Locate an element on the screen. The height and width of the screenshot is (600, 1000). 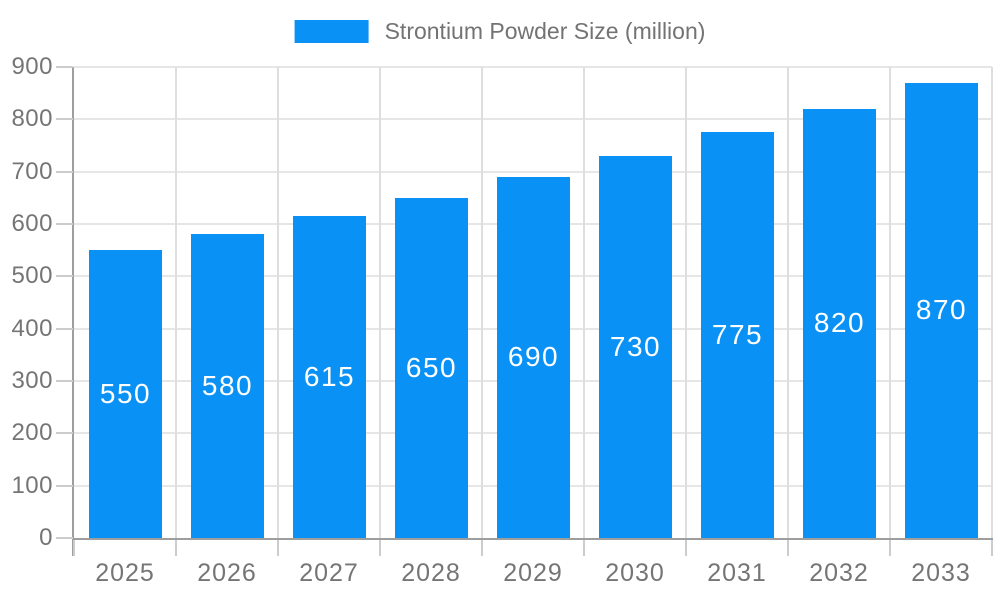
bar-value-label: 730 is located at coordinates (635, 346).